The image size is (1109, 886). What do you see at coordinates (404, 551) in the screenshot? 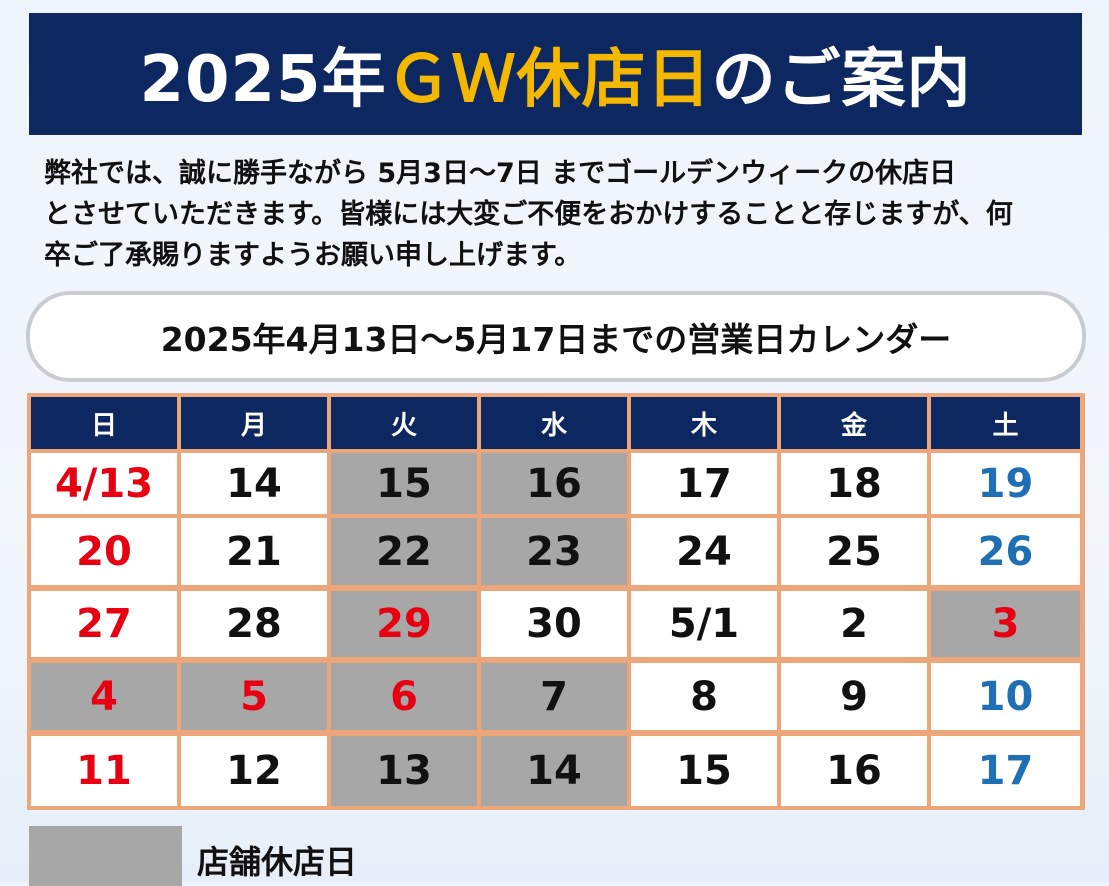
I see `calendar-day-closed: 22` at bounding box center [404, 551].